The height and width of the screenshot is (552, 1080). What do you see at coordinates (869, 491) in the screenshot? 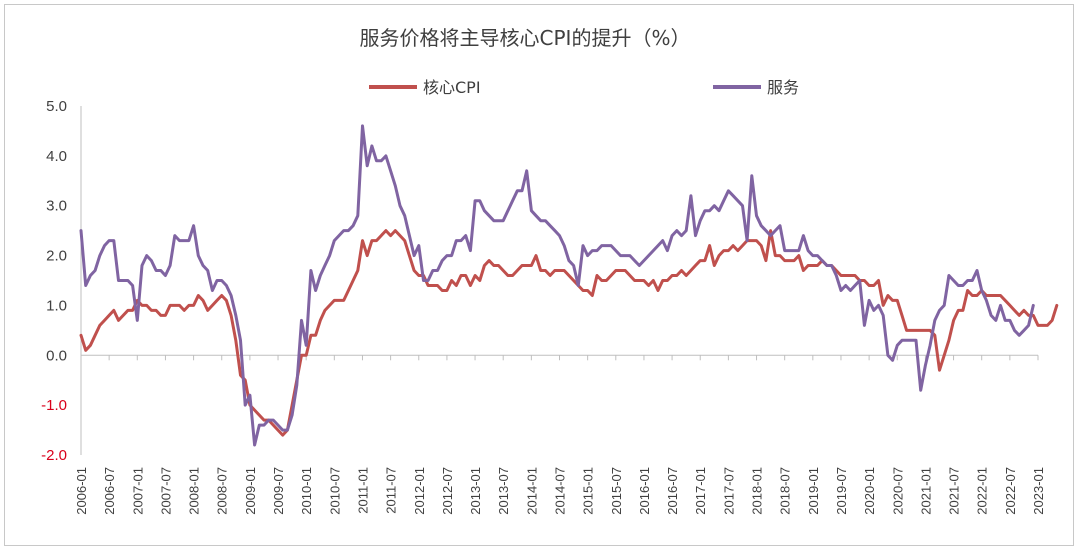
I see `x-tick-label: 2020-01` at bounding box center [869, 491].